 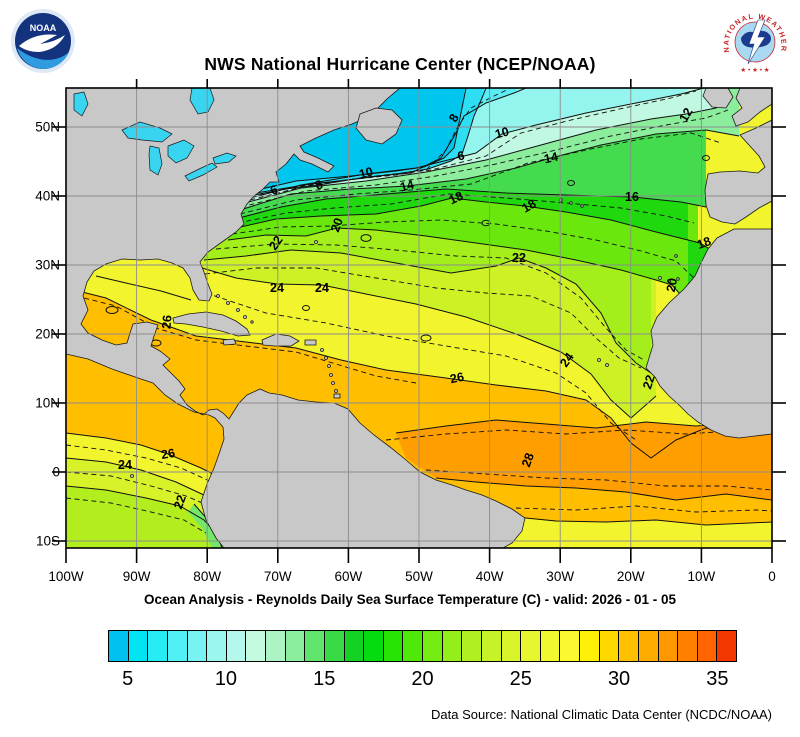 I want to click on x-axis-label-10W: 10W, so click(x=701, y=576).